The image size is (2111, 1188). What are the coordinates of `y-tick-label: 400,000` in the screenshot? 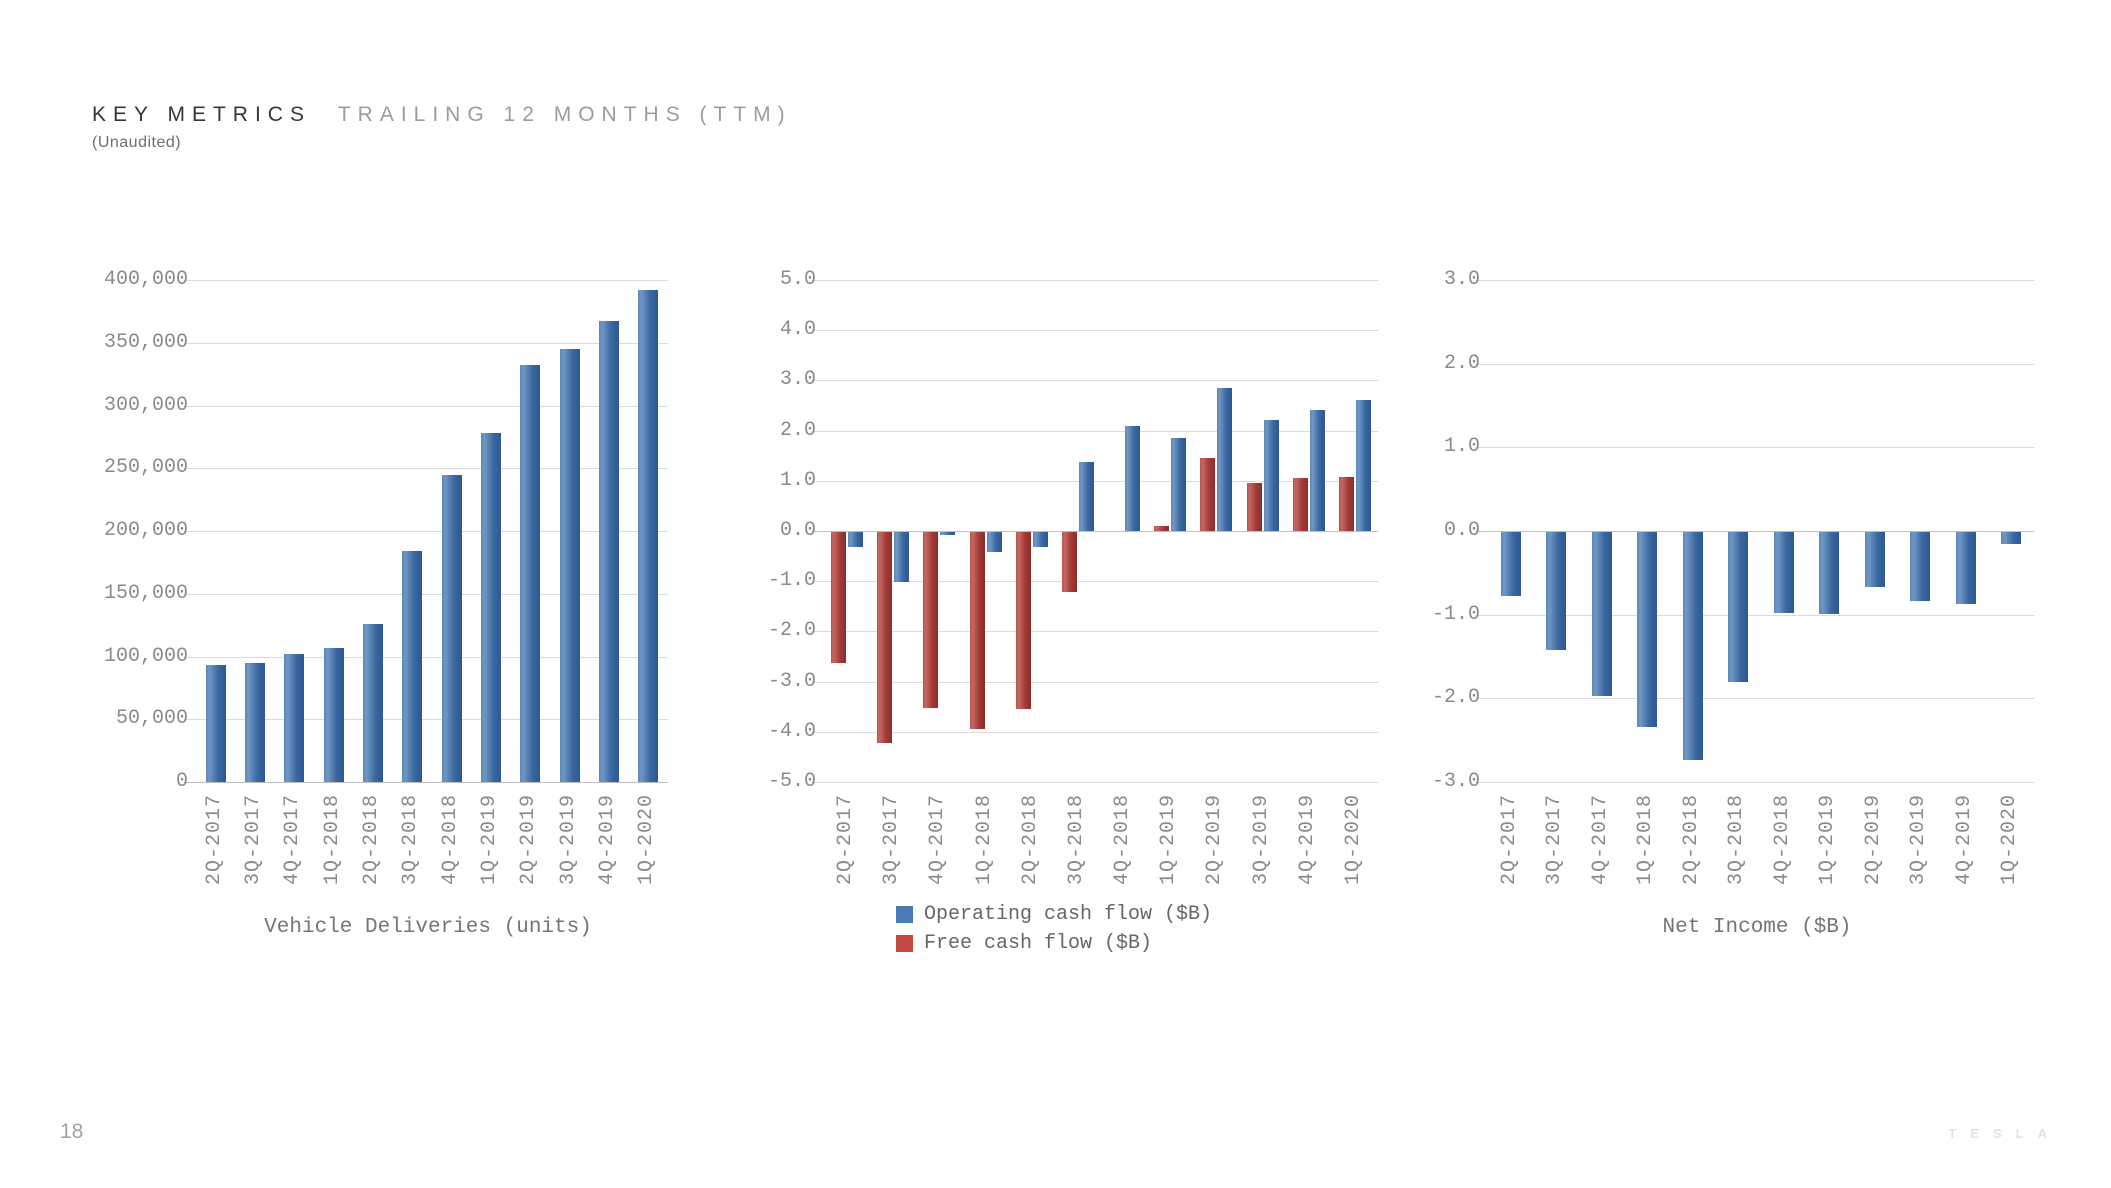 It's located at (145, 279).